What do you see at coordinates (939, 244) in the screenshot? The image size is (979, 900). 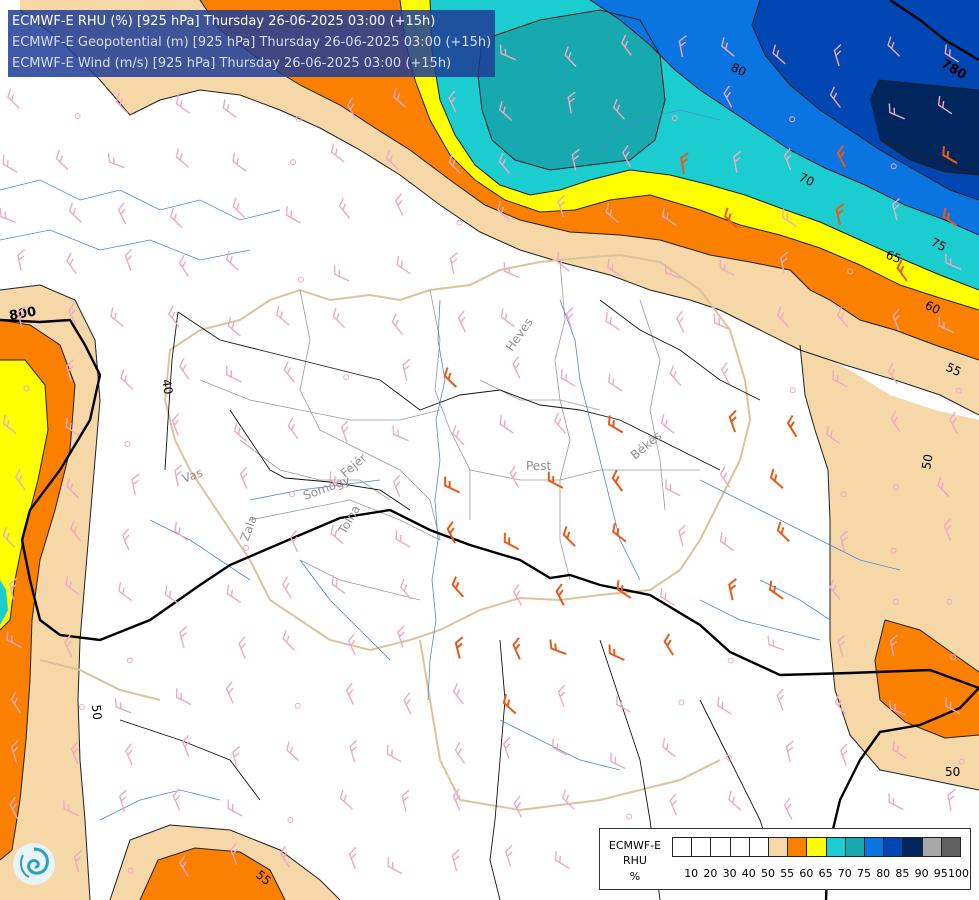 I see `rhu-label: 75` at bounding box center [939, 244].